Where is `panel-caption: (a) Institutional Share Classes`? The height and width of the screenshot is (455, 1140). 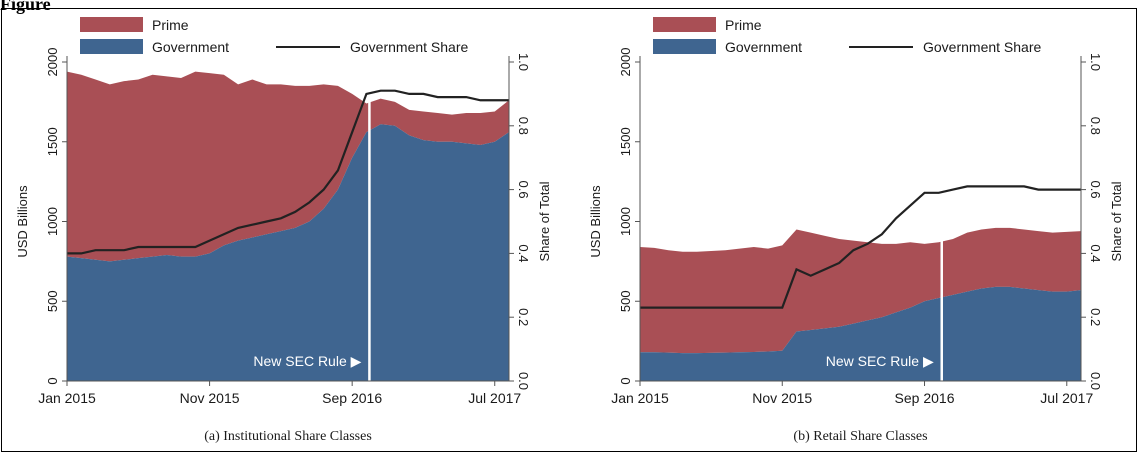
panel-caption: (a) Institutional Share Classes is located at coordinates (288, 436).